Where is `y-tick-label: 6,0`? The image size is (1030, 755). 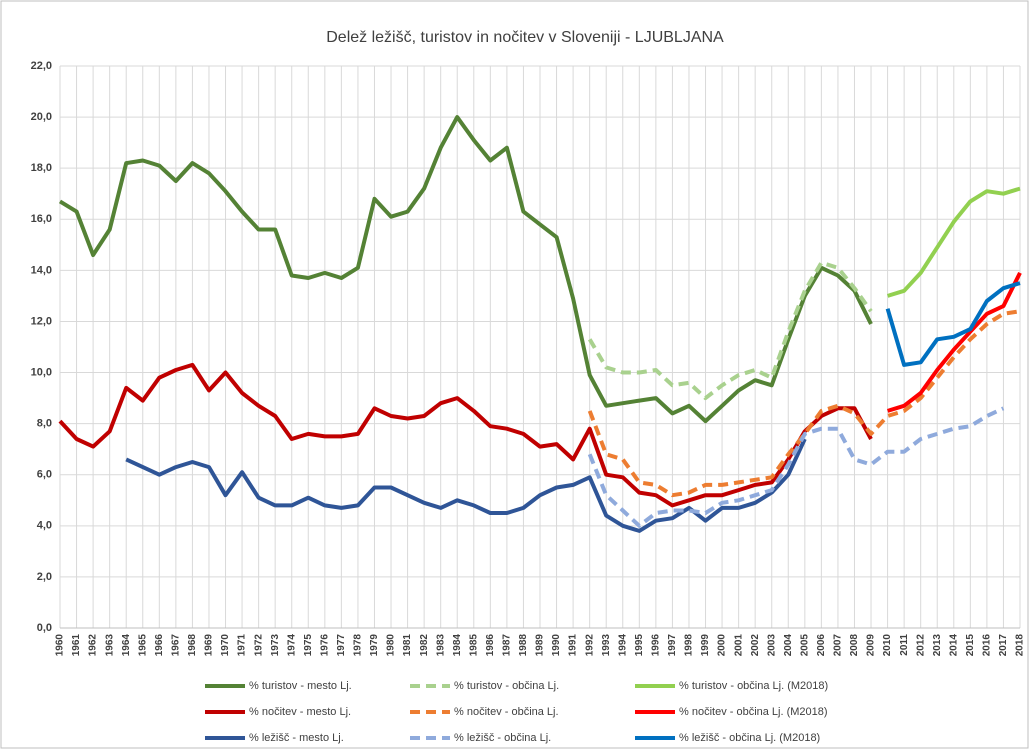 y-tick-label: 6,0 is located at coordinates (44, 475).